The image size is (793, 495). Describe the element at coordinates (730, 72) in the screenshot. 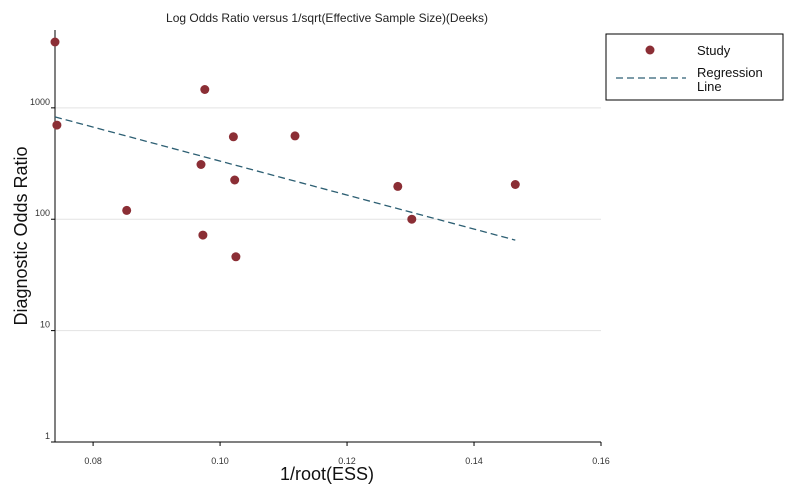

I see `legend-label: Regression` at that location.